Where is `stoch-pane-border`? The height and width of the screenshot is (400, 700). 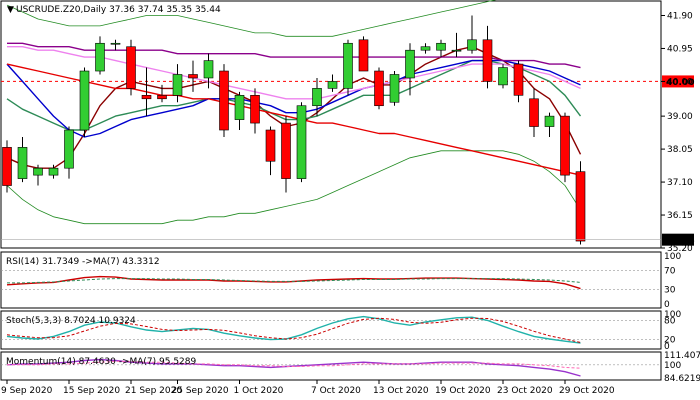 stoch-pane-border is located at coordinates (331, 330).